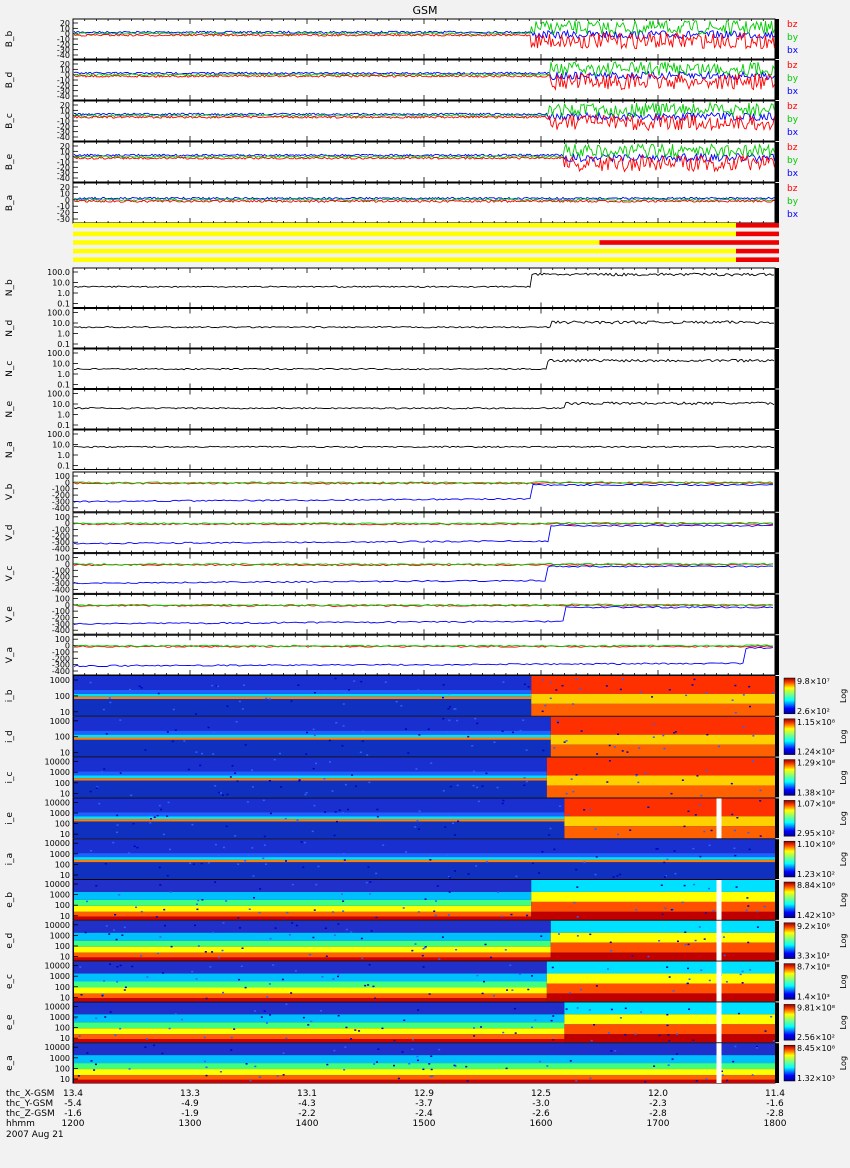  What do you see at coordinates (73, 1124) in the screenshot?
I see `x-tick-label: 1200` at bounding box center [73, 1124].